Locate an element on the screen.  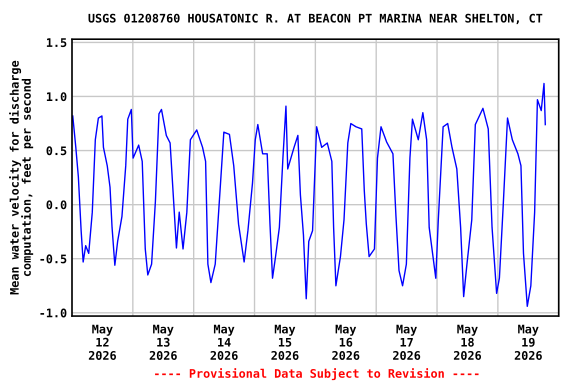
y-tick-label: 0.0 is located at coordinates (56, 205).